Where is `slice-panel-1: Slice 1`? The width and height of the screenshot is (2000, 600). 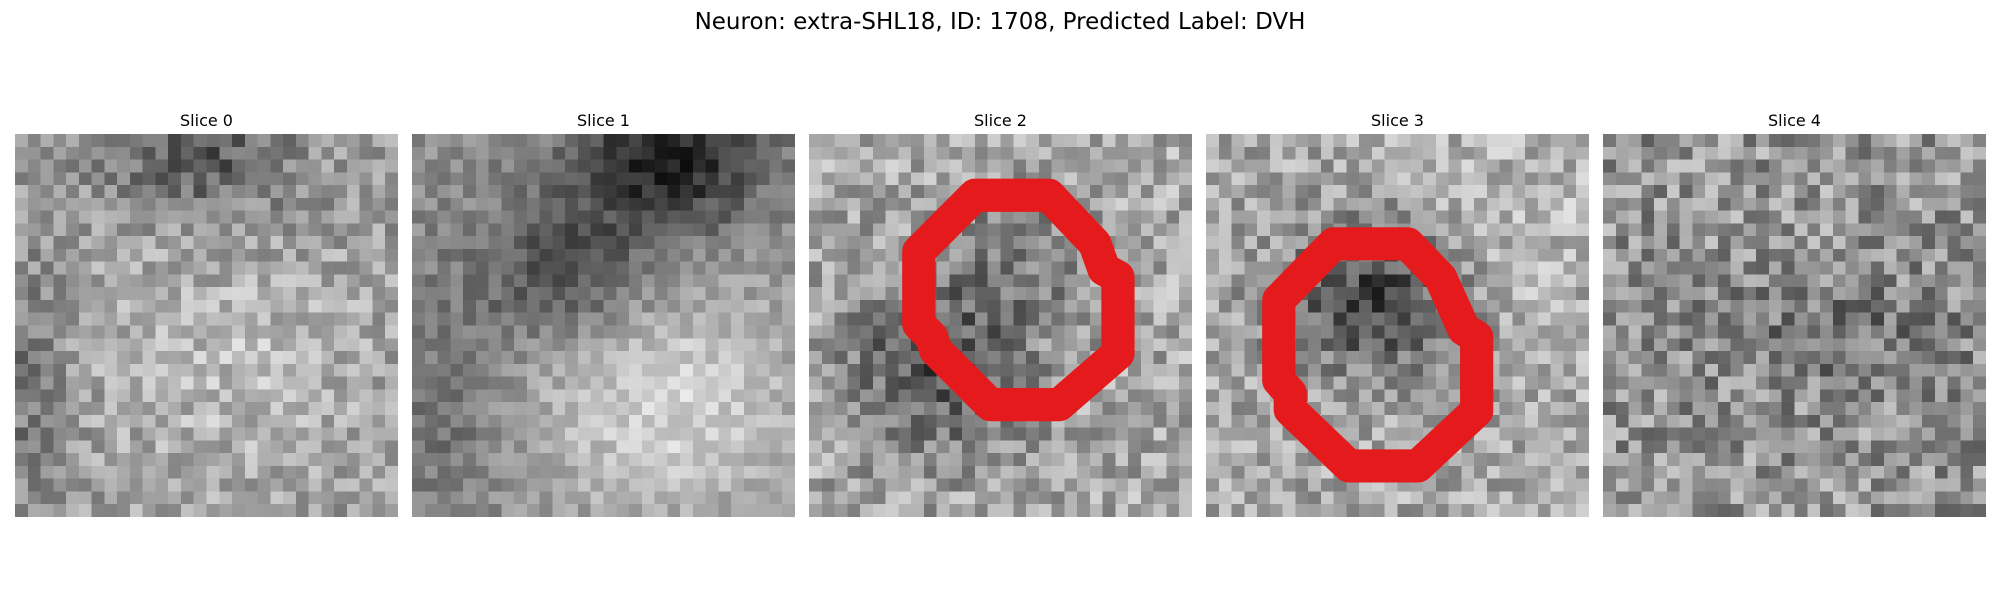
slice-panel-1: Slice 1 is located at coordinates (603, 312).